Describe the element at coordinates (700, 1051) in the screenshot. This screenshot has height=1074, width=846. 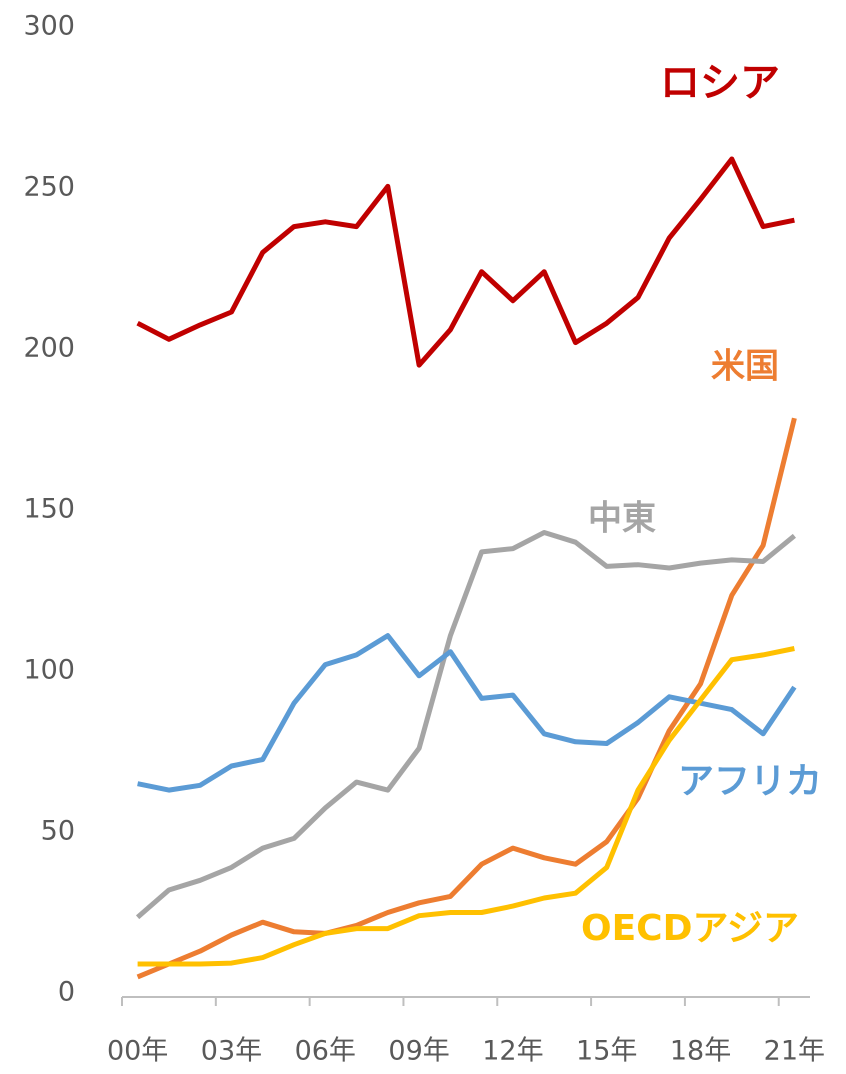
I see `x-tick-label: 18年` at that location.